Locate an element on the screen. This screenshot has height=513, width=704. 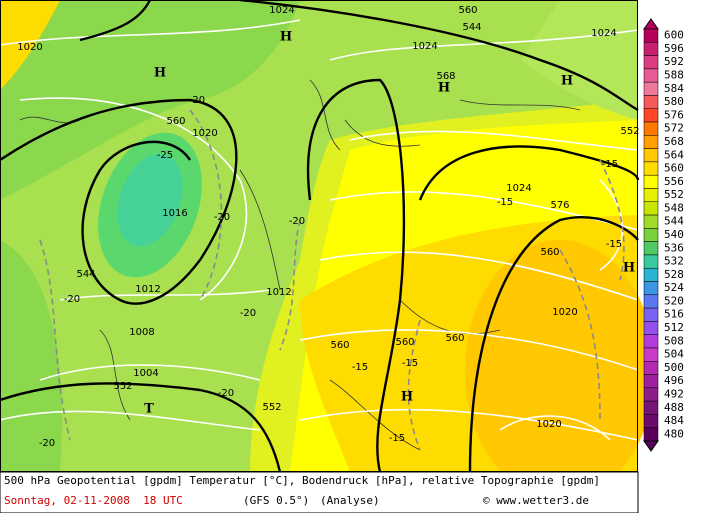
legend-label: 484 is located at coordinates (674, 420).